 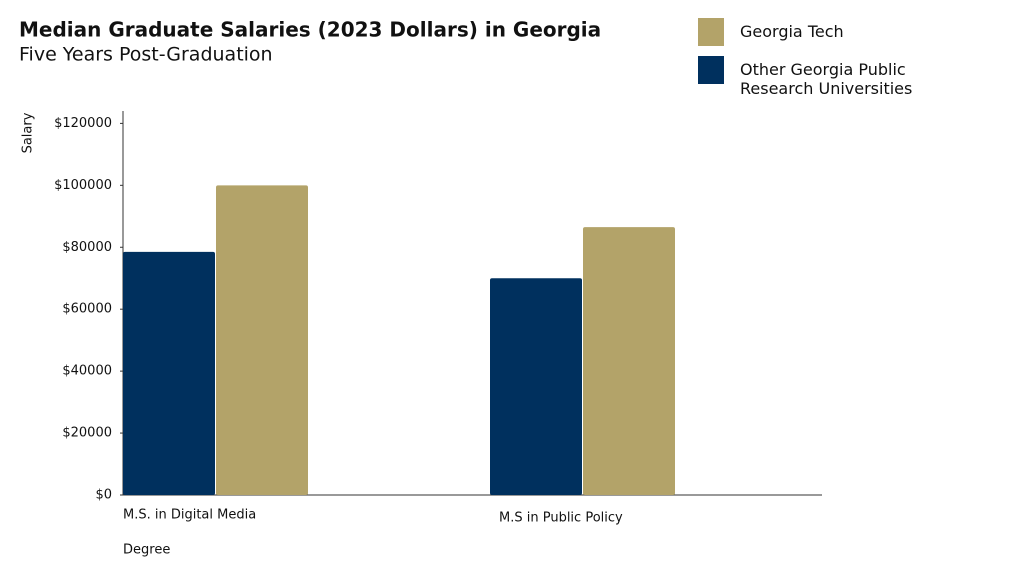 I want to click on y-tick-label: $100000, so click(x=83, y=185).